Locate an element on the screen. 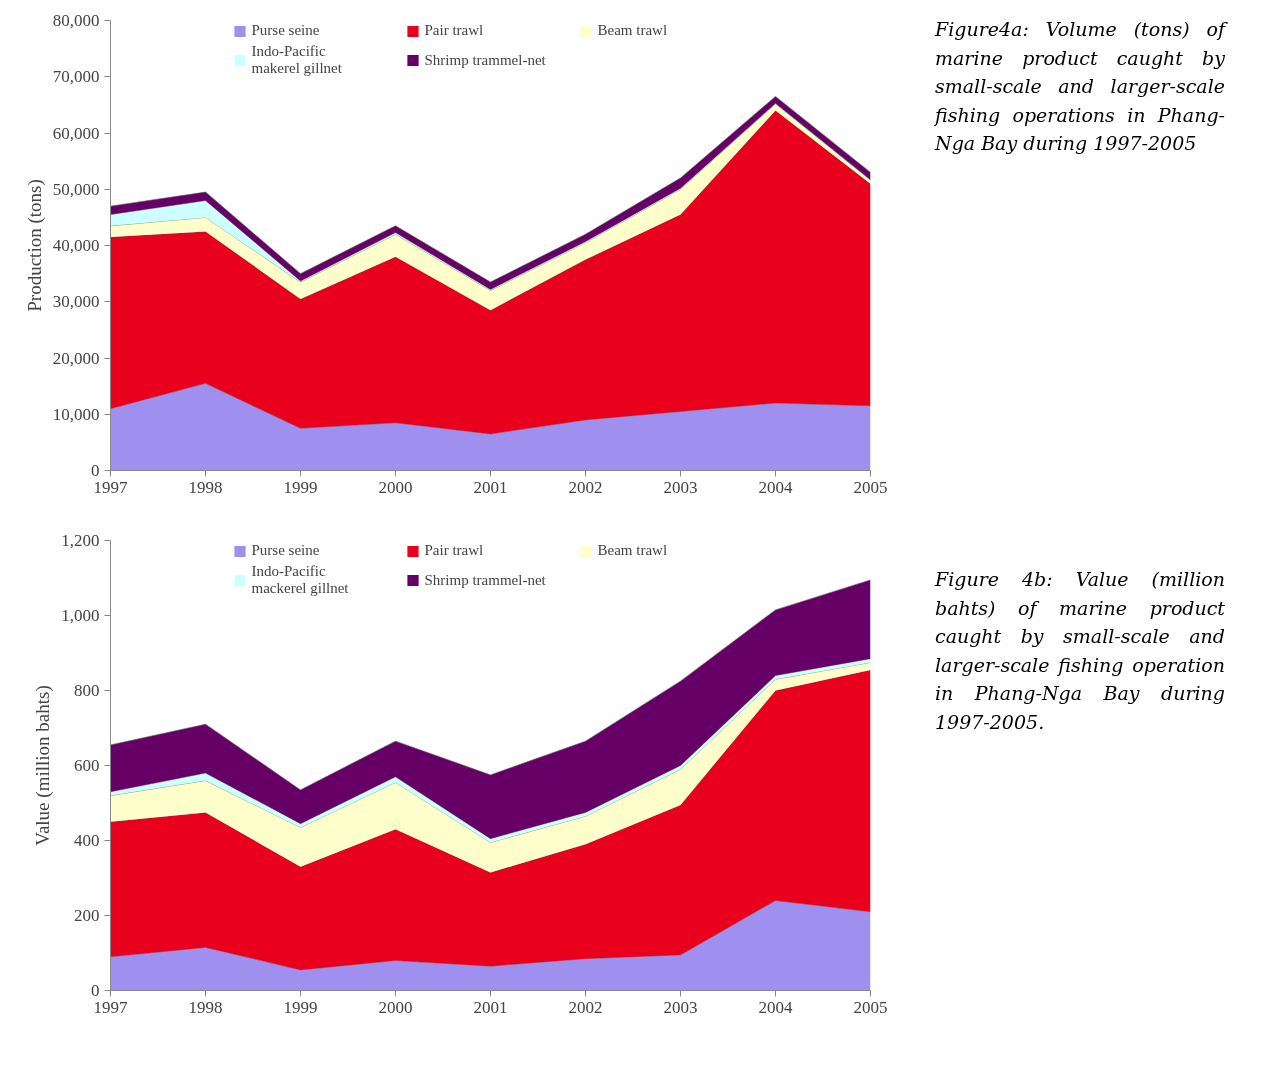 The width and height of the screenshot is (1277, 1077). y-axis-title: Value (million bahts) is located at coordinates (43, 765).